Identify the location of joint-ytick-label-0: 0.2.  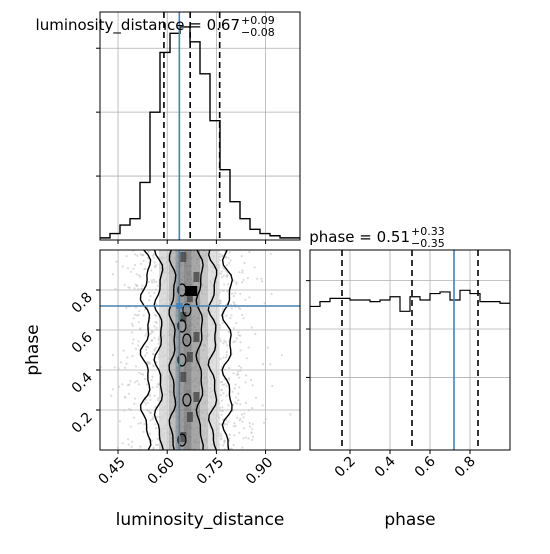
(82, 423).